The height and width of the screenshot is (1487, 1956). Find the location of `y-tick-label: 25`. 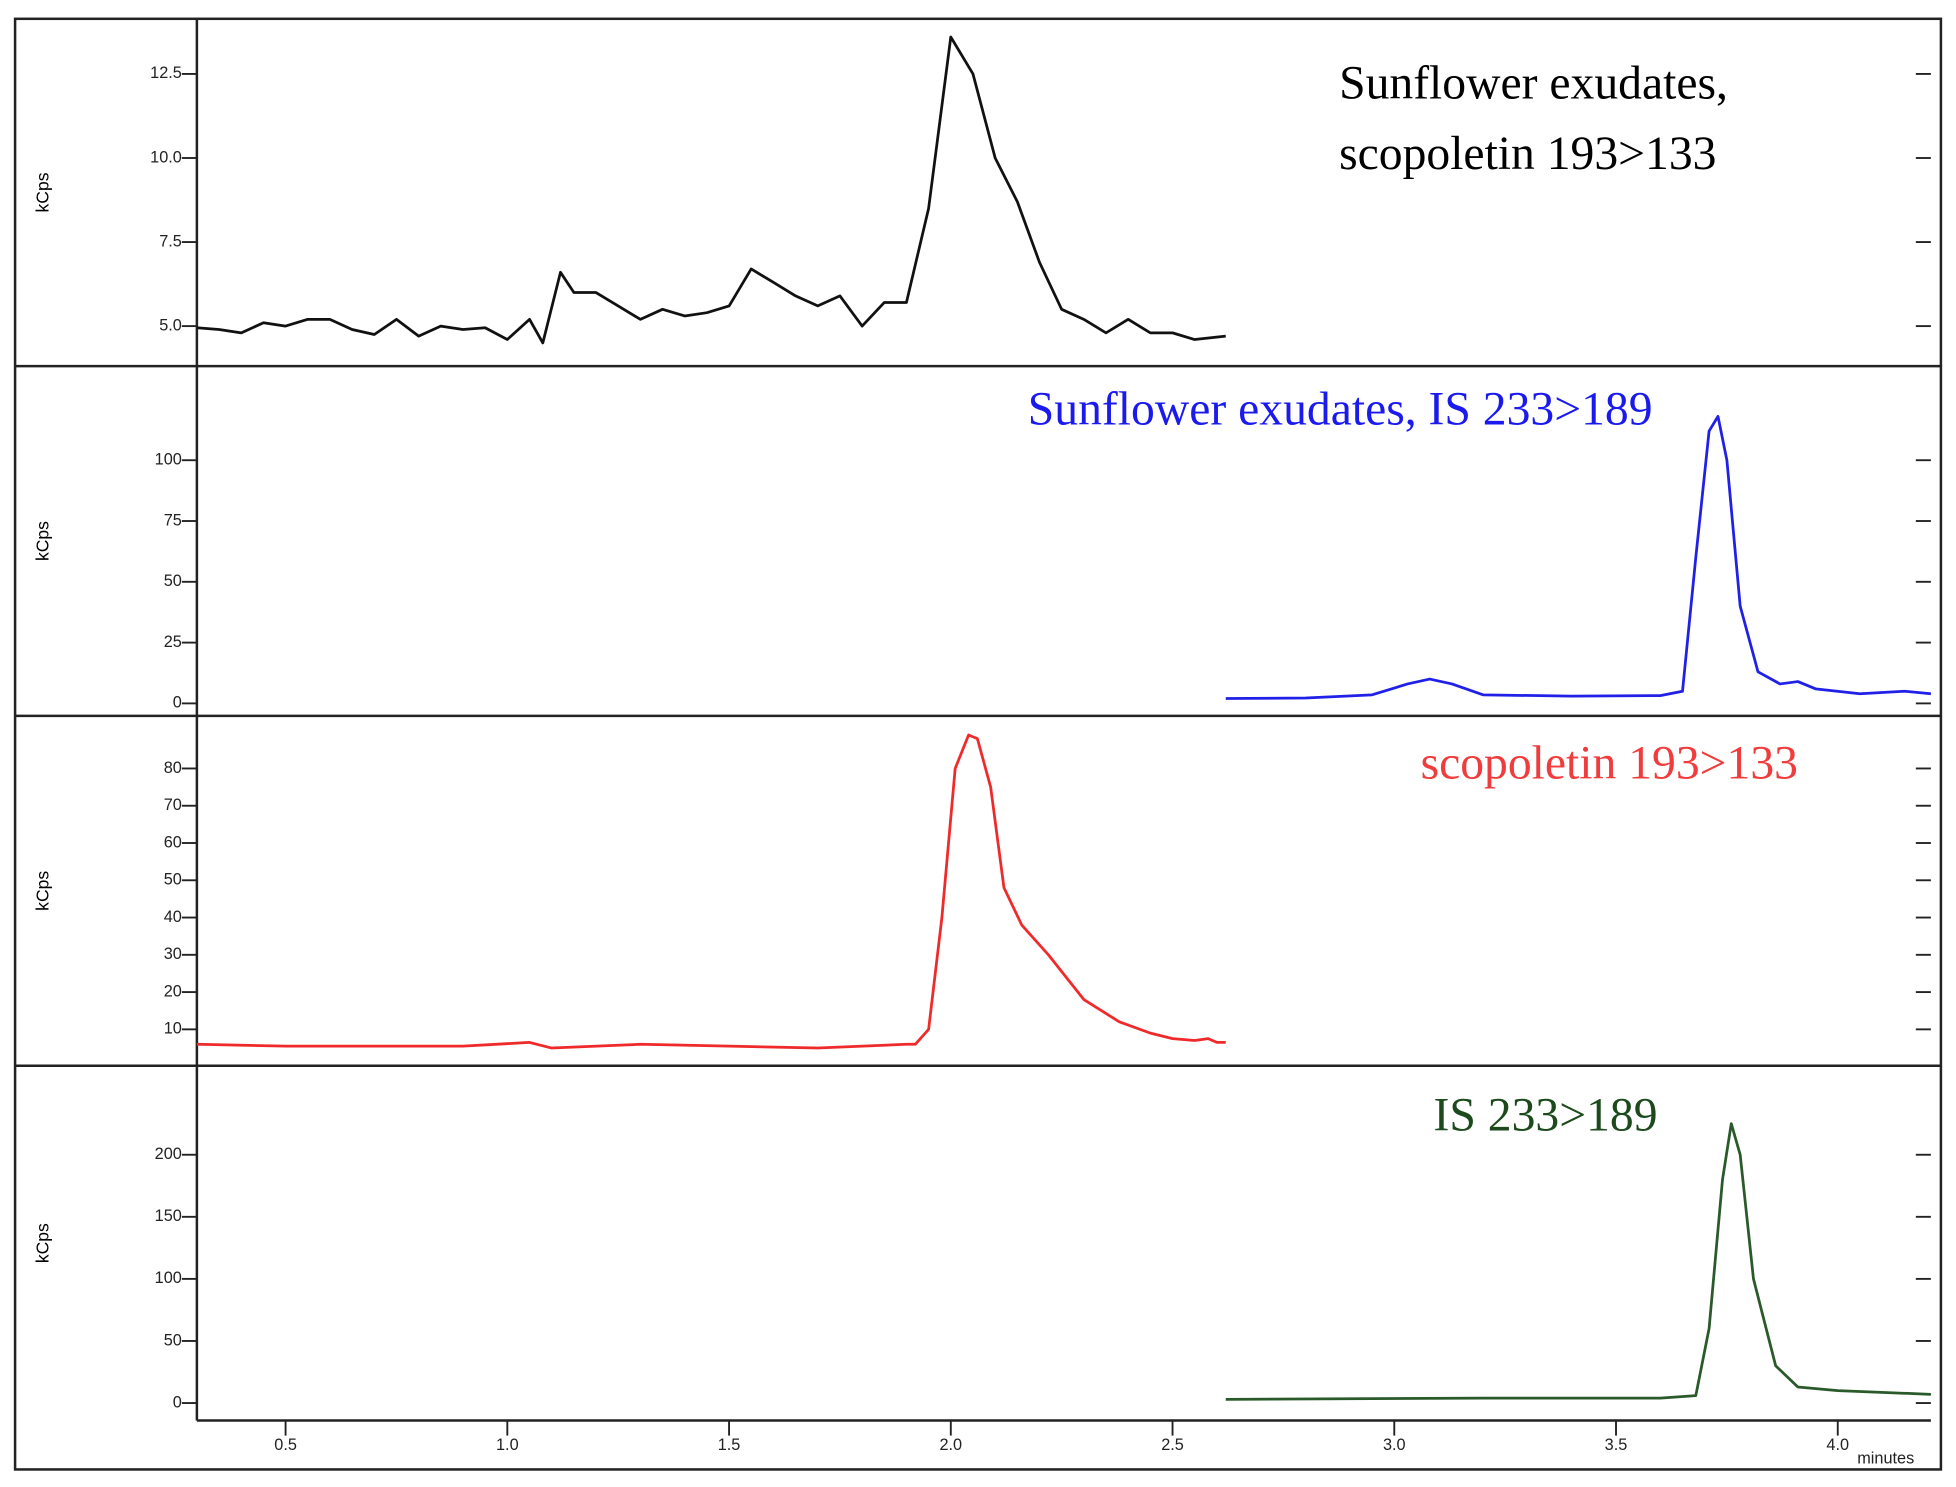

y-tick-label: 25 is located at coordinates (173, 642).